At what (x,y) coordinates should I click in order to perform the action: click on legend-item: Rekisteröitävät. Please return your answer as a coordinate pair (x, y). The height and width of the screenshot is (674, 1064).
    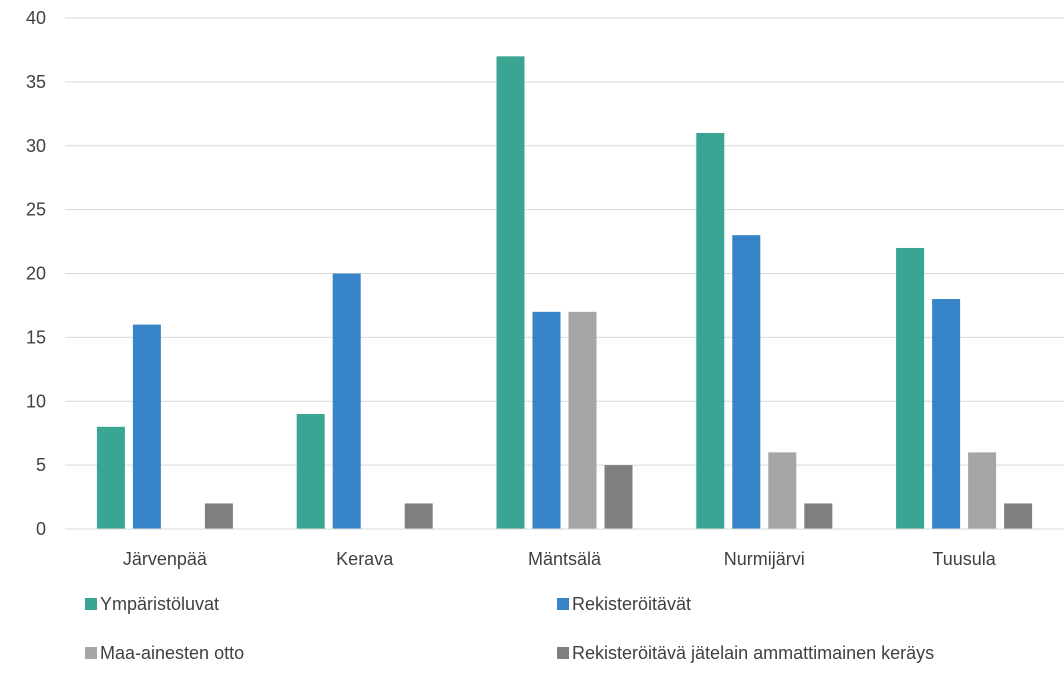
    Looking at the image, I should click on (624, 604).